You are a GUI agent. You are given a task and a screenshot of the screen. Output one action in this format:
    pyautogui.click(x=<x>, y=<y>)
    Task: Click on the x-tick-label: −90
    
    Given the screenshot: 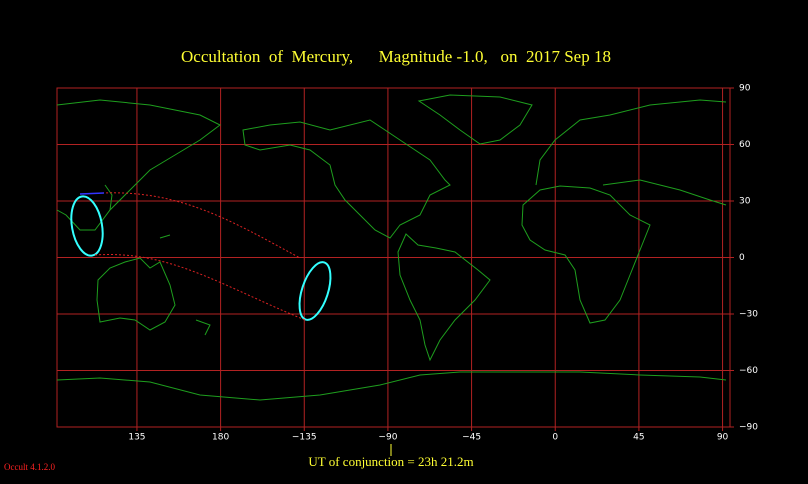 What is the action you would take?
    pyautogui.click(x=387, y=438)
    